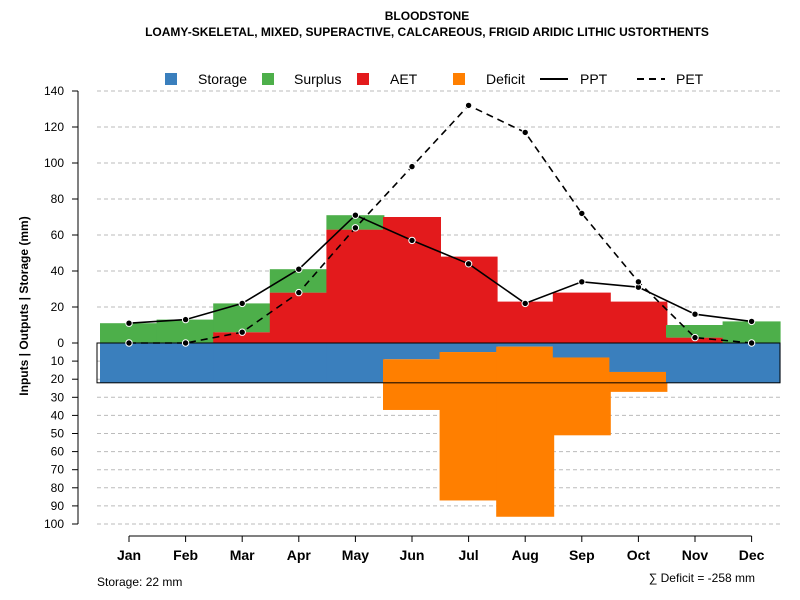  I want to click on legend-label: PET, so click(690, 79).